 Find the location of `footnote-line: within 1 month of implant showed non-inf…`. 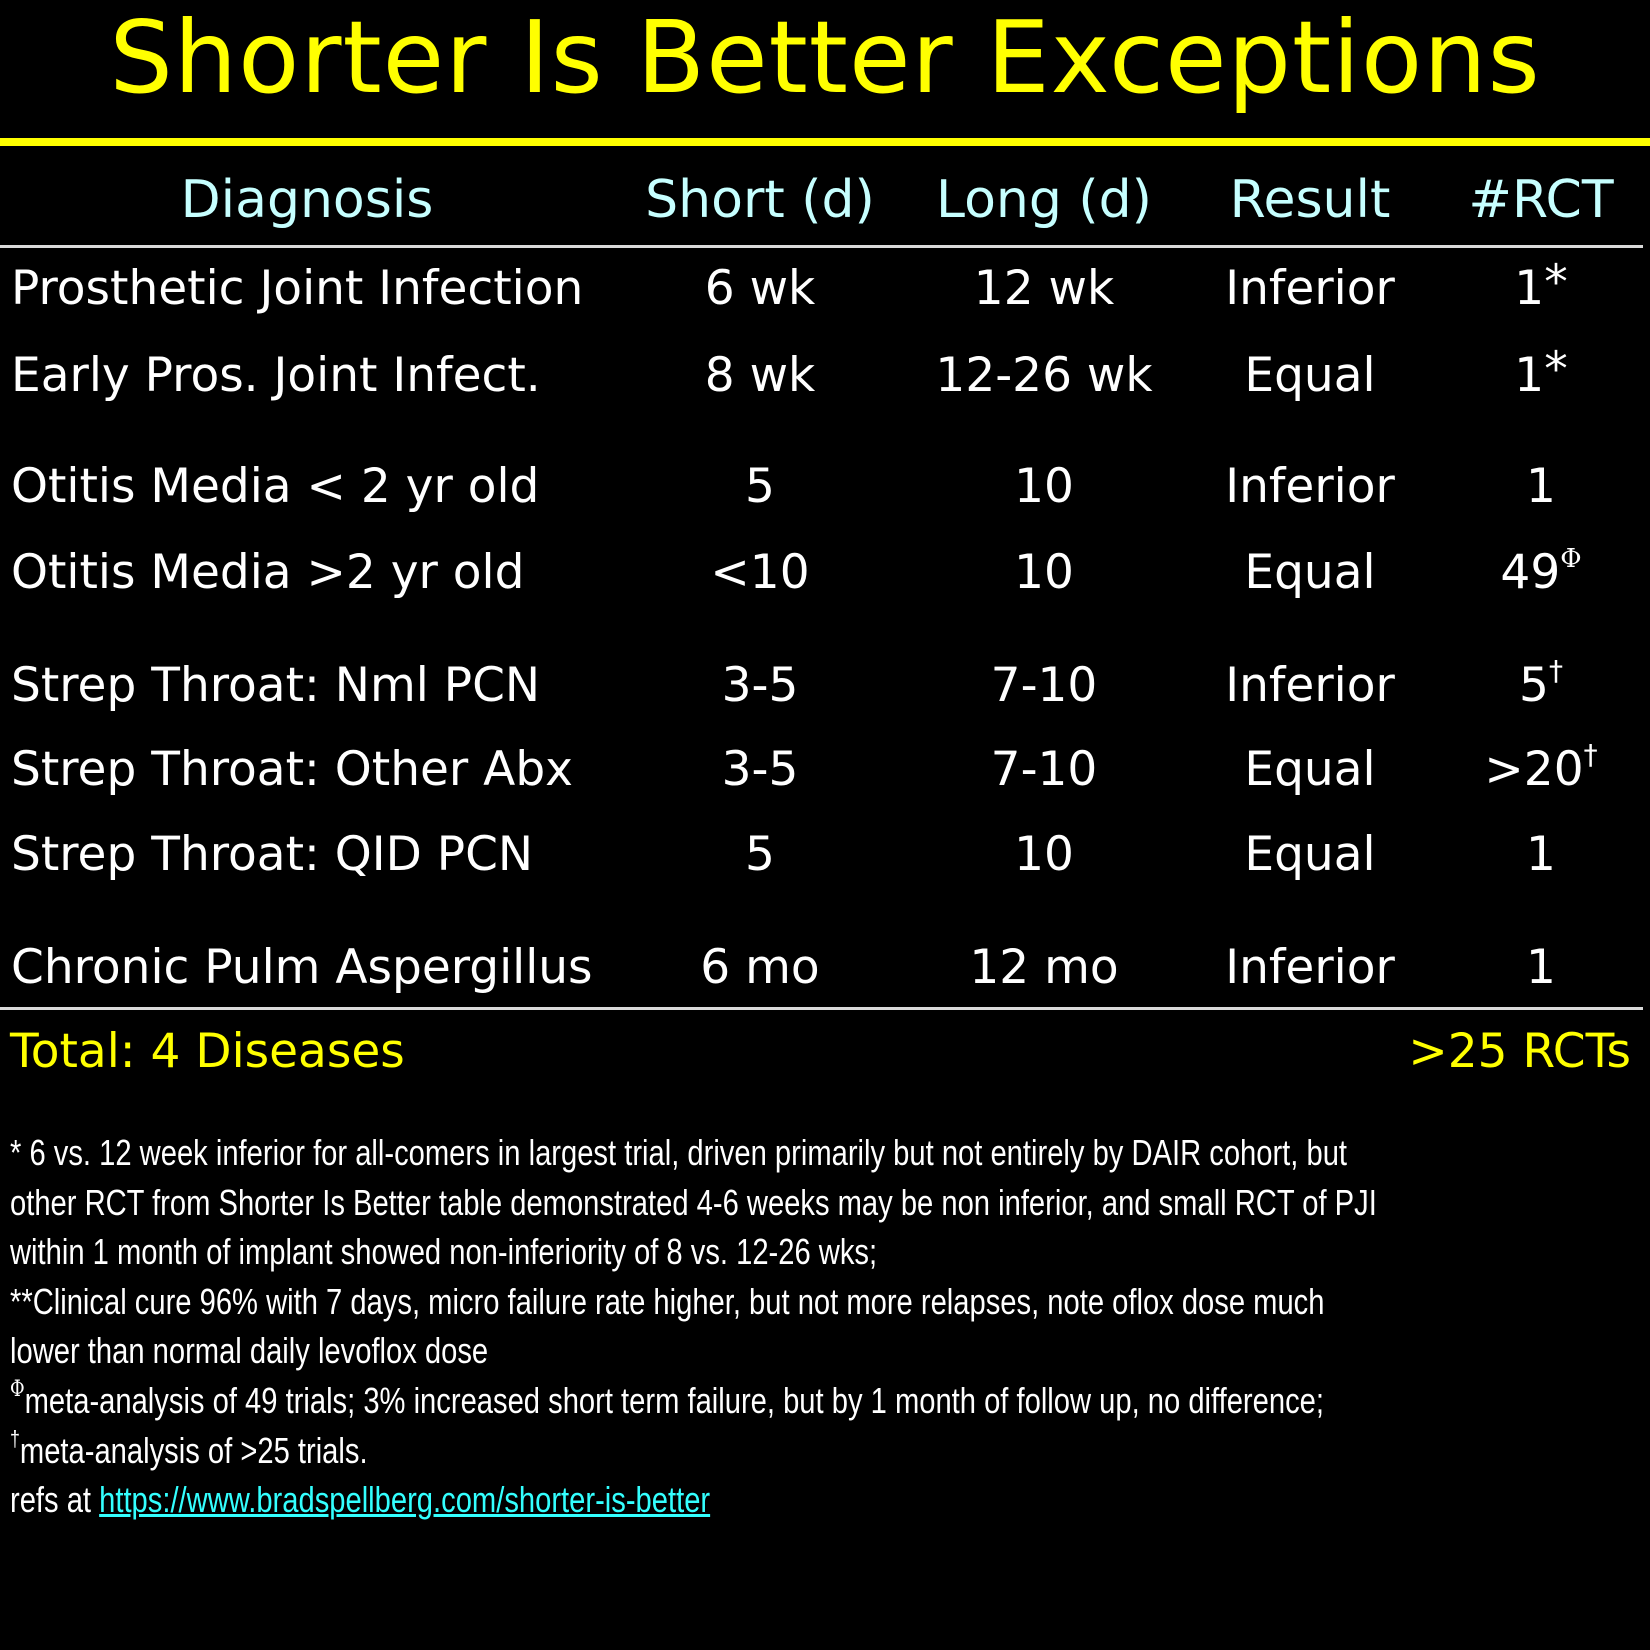

footnote-line: within 1 month of implant showed non-inf… is located at coordinates (444, 1252).